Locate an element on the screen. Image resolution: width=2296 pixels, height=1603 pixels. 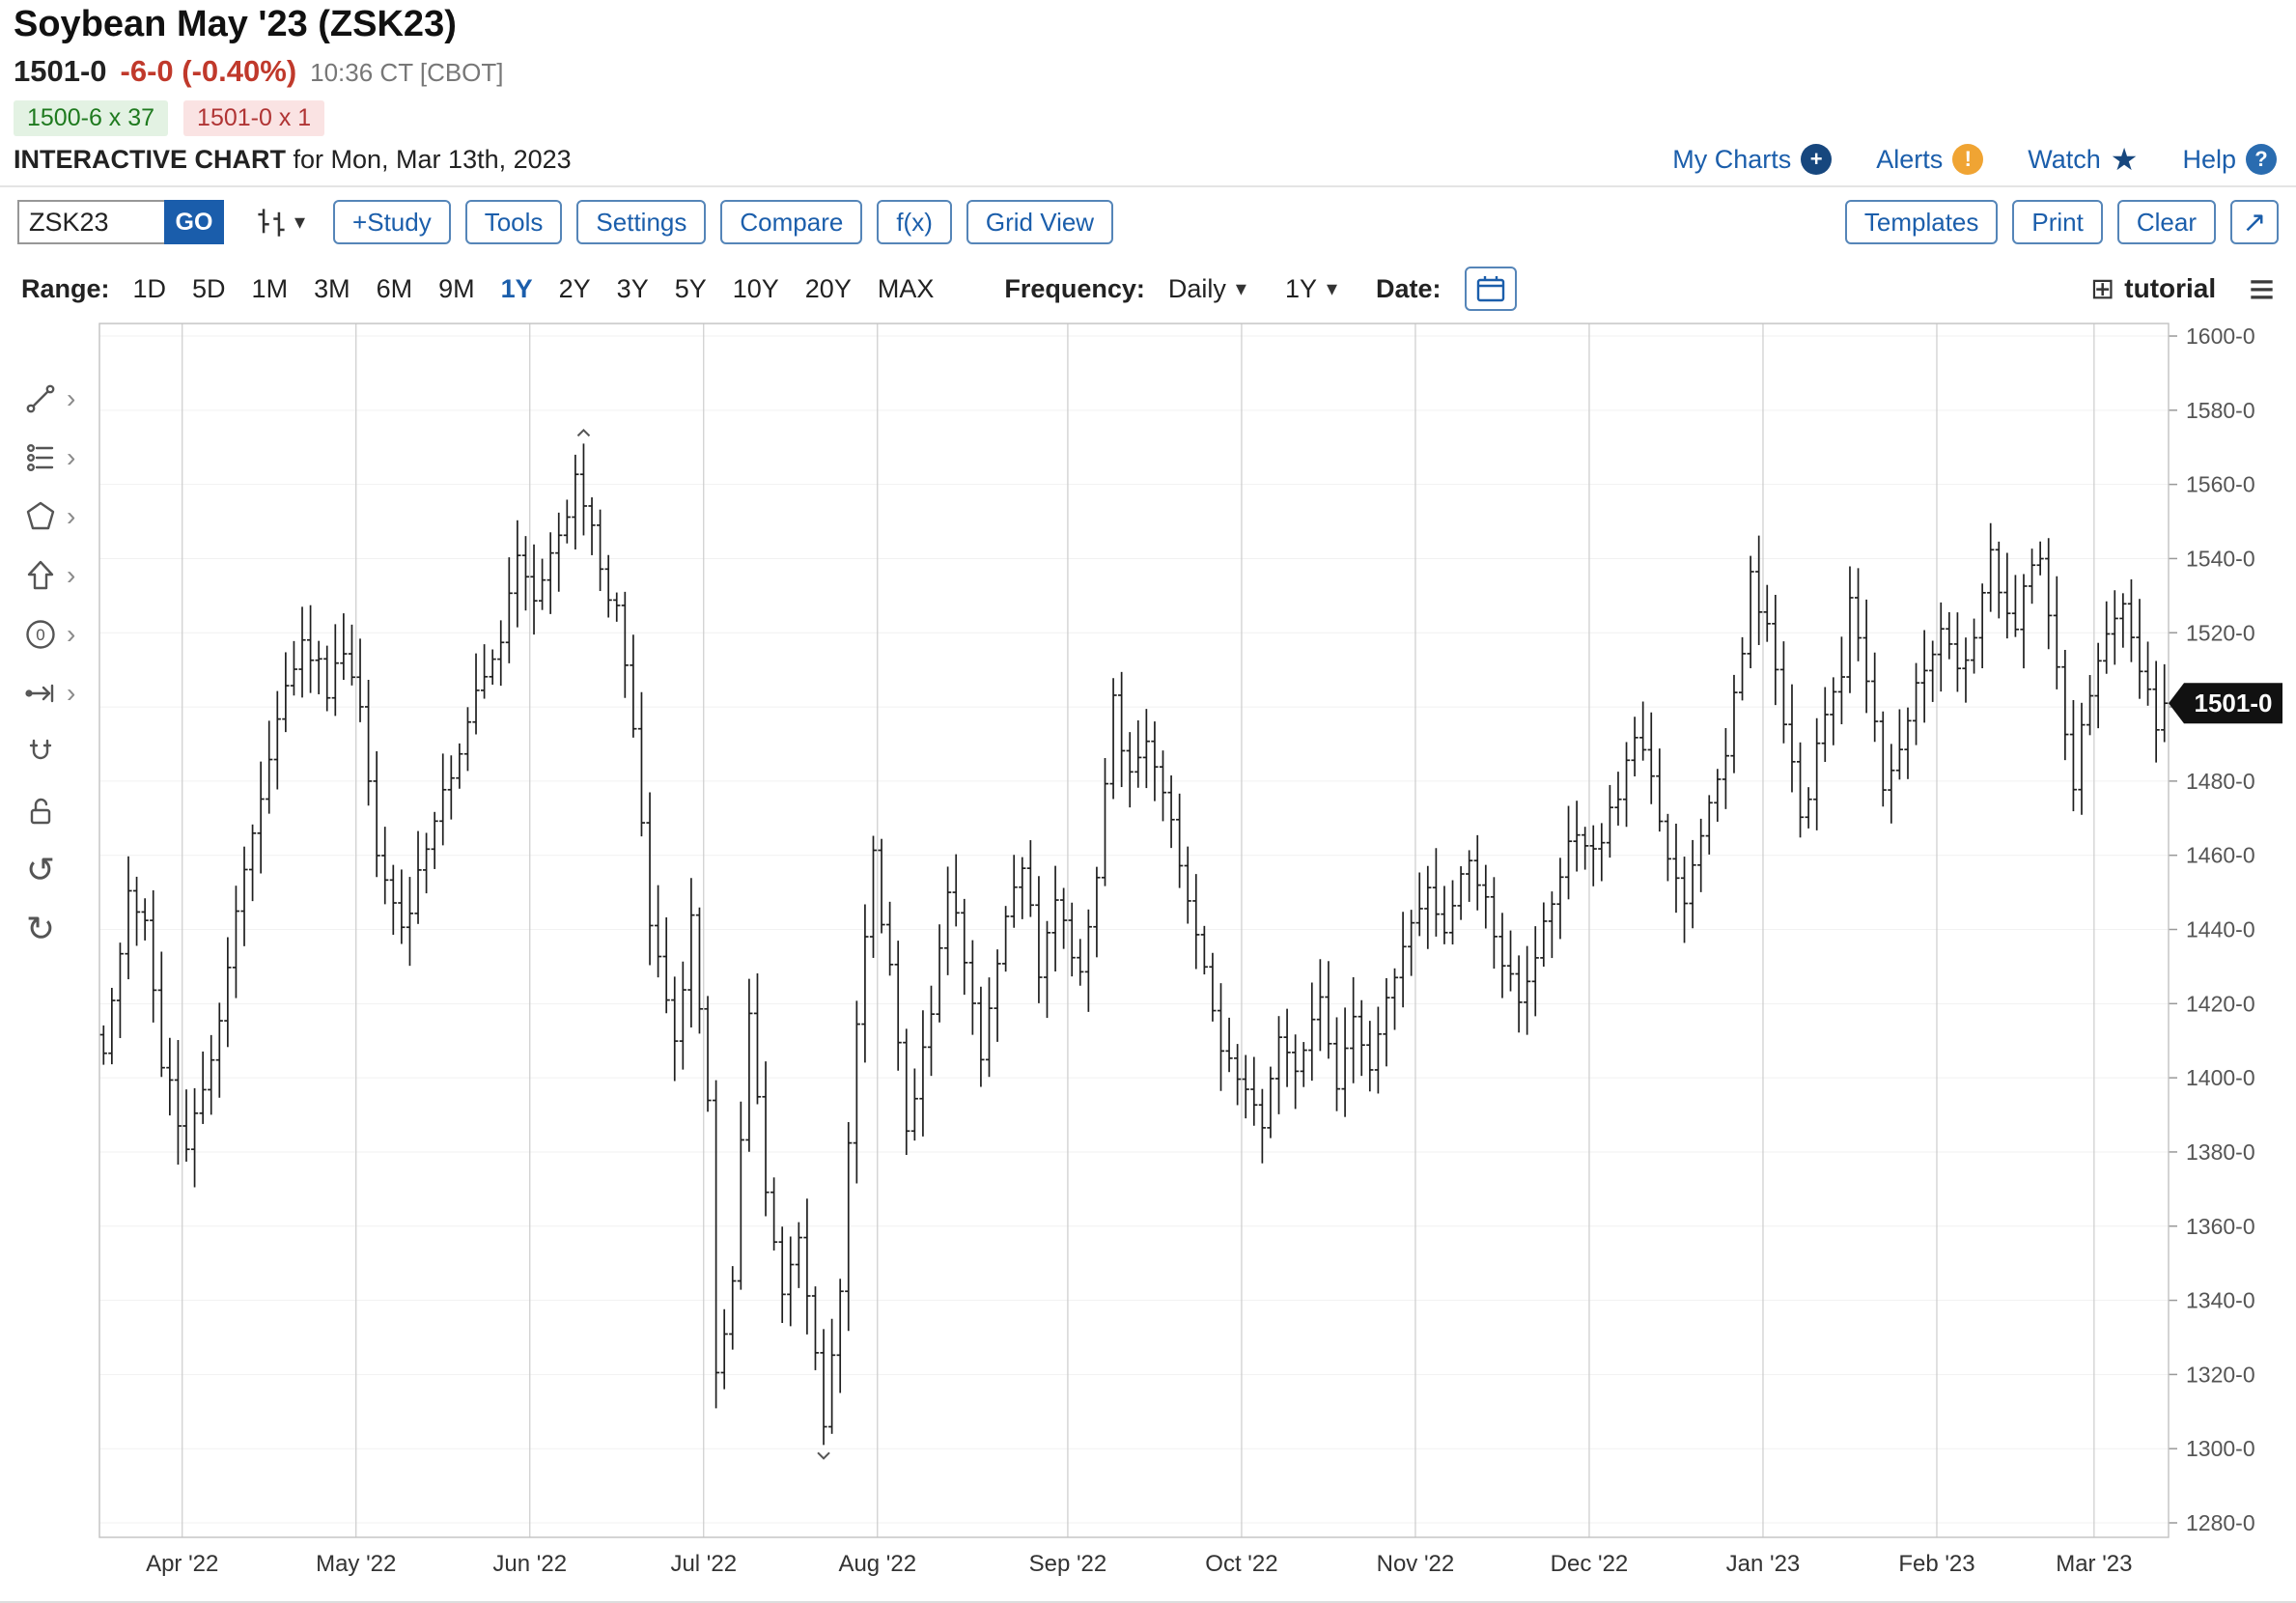
calendar-icon is located at coordinates (1490, 289).